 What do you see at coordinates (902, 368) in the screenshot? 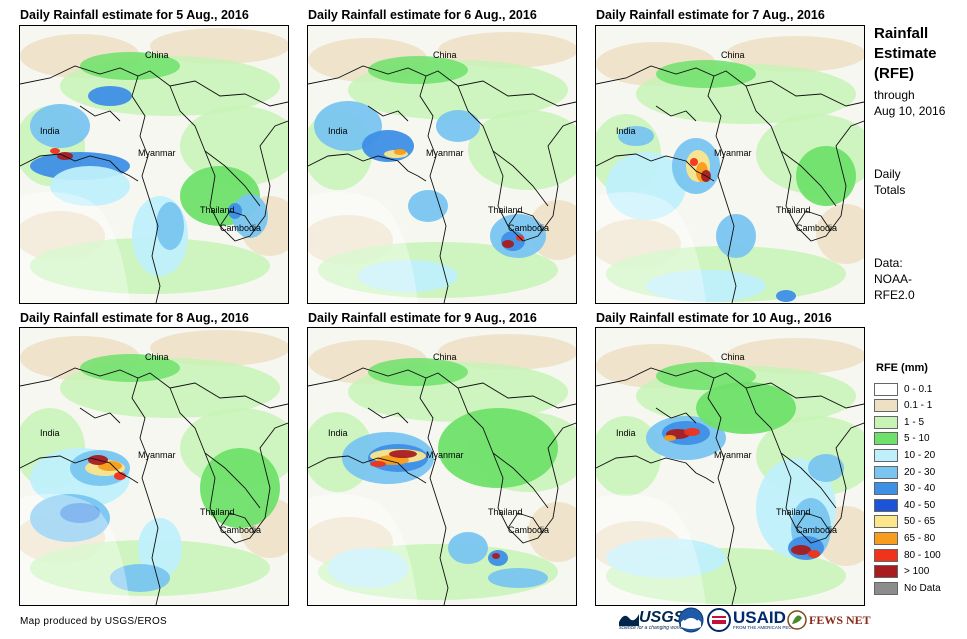
I see `legend-title: RFE (mm)` at bounding box center [902, 368].